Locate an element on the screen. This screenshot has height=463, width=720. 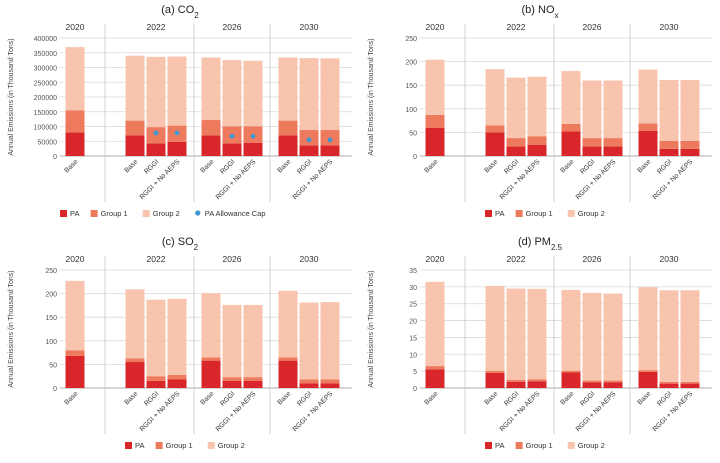
y-tick-label: 50 is located at coordinates (413, 133).